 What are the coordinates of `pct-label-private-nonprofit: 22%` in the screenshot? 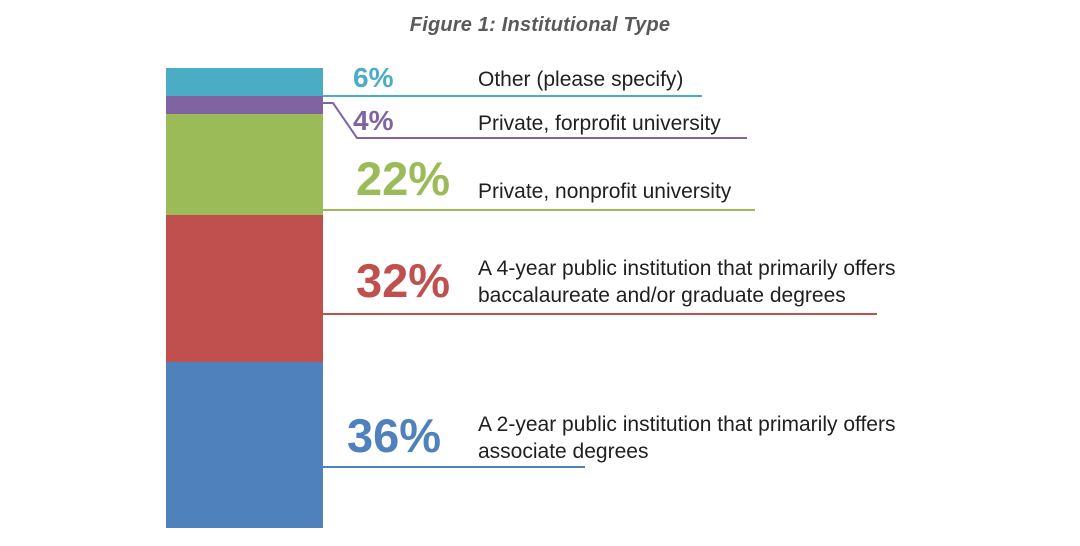 It's located at (403, 178).